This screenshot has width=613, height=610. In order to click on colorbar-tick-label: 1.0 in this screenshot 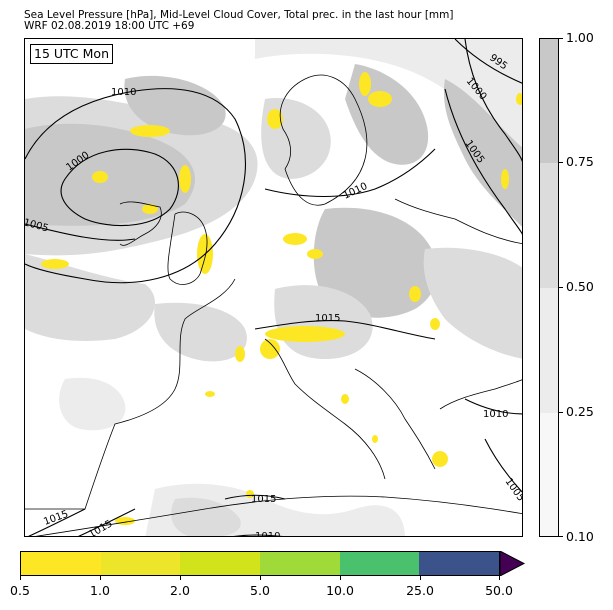, I will do `click(100, 590)`.